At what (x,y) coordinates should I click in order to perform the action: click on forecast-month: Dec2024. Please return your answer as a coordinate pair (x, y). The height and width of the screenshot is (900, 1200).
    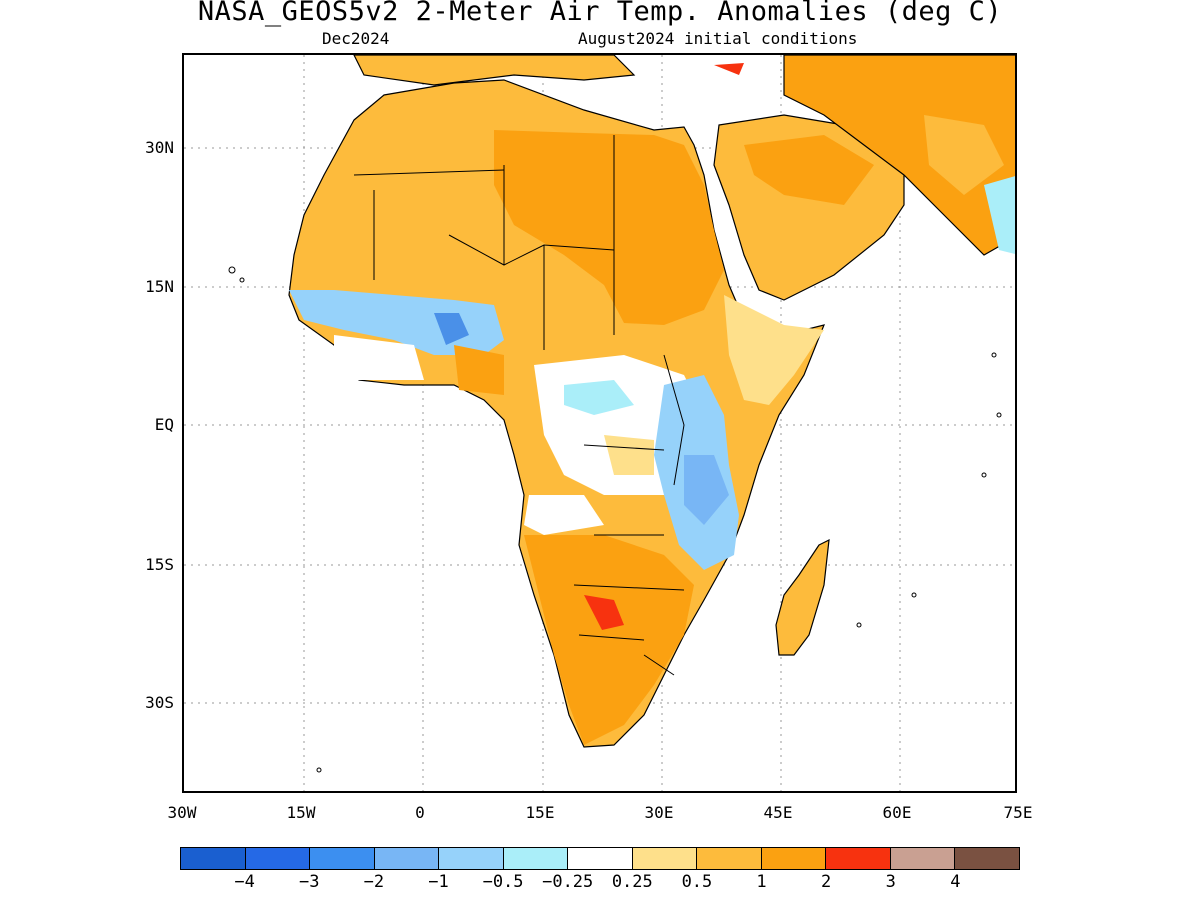
    Looking at the image, I should click on (356, 38).